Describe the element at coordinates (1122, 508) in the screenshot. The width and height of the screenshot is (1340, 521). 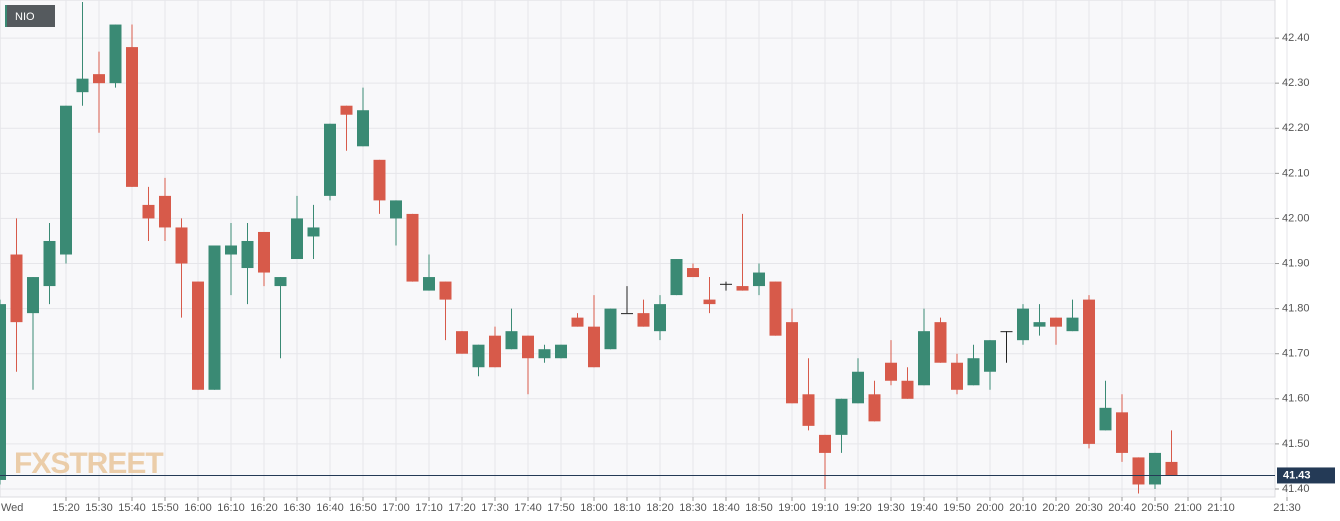
I see `x-tick-label: 20:40` at that location.